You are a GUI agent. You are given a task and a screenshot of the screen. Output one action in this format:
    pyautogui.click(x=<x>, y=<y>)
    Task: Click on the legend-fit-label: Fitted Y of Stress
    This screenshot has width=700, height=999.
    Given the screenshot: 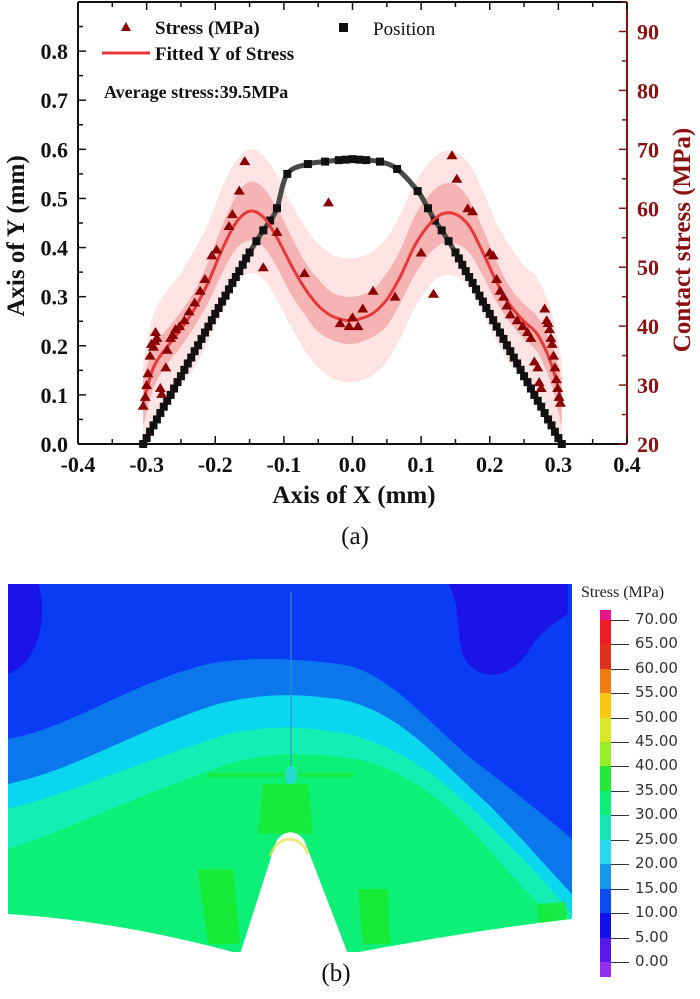 What is the action you would take?
    pyautogui.click(x=224, y=54)
    